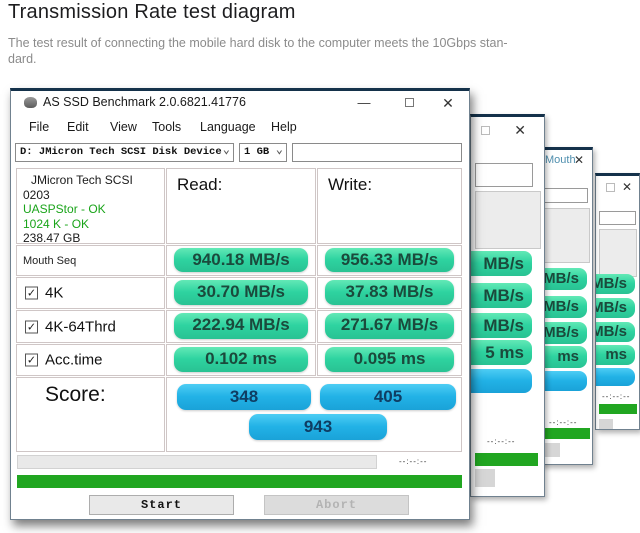  Describe the element at coordinates (567, 433) in the screenshot. I see `bg3-green-bar` at that location.